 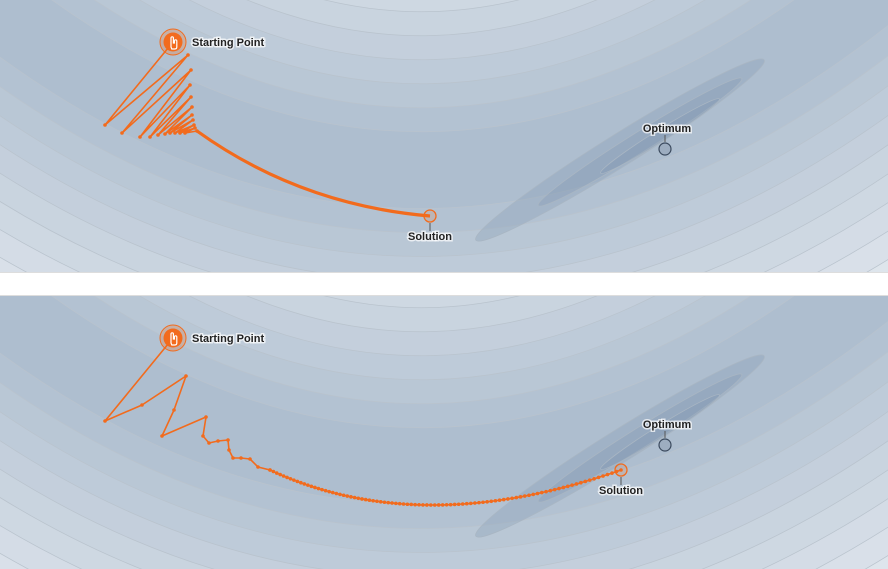 I want to click on trajectory, so click(x=313, y=173).